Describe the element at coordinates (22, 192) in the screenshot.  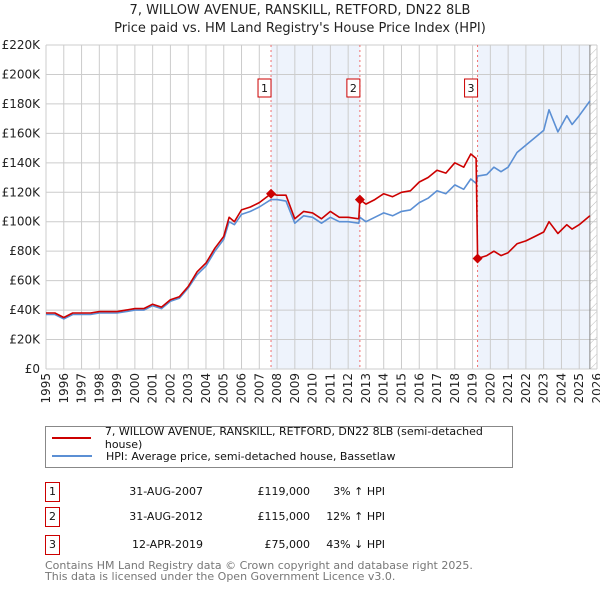
I see `y-tick-label: £120K` at that location.